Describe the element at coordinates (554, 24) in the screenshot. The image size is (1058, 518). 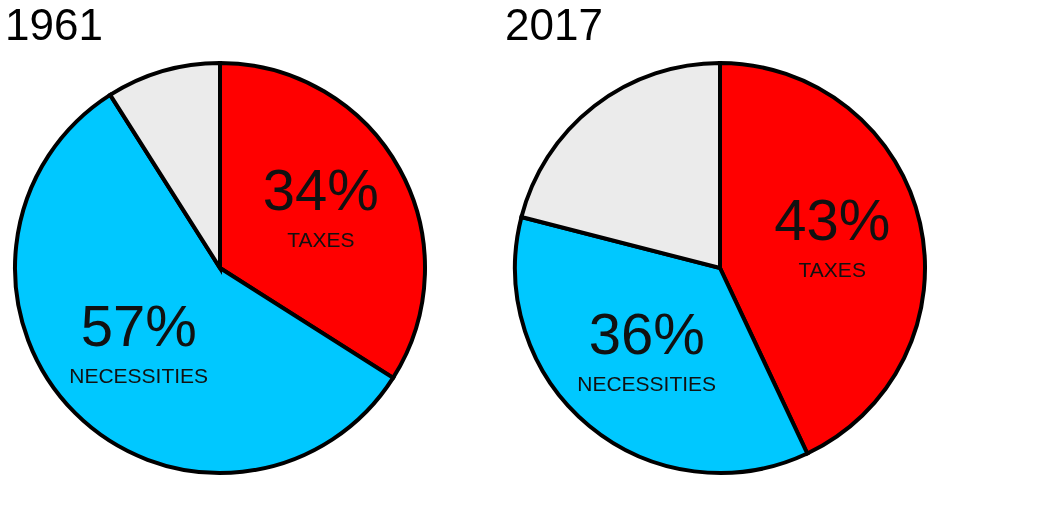
I see `chart-title: 2017` at that location.